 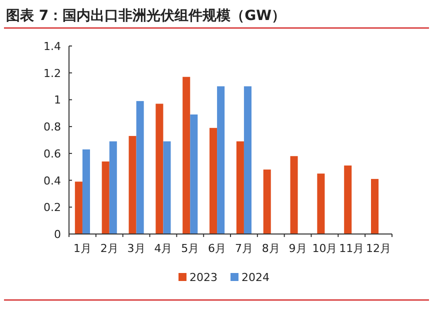 I want to click on x-tick-label: 7月, so click(x=243, y=248).